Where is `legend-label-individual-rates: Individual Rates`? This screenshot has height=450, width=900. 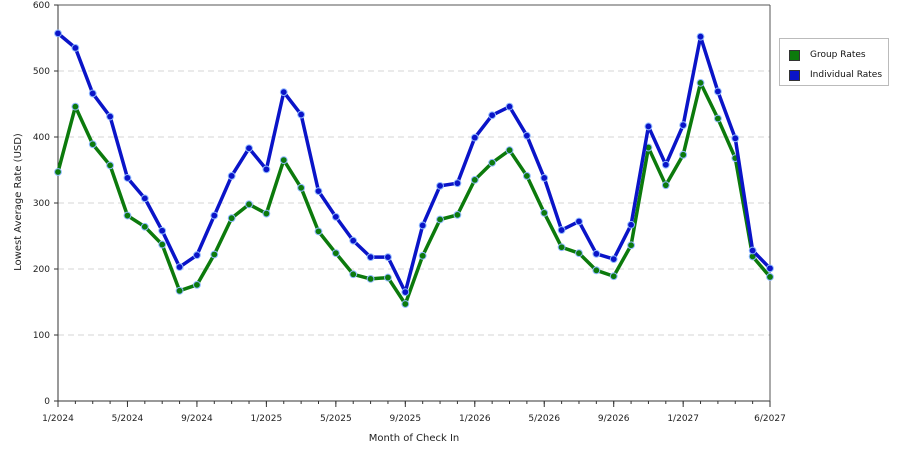 legend-label-individual-rates: Individual Rates is located at coordinates (846, 75).